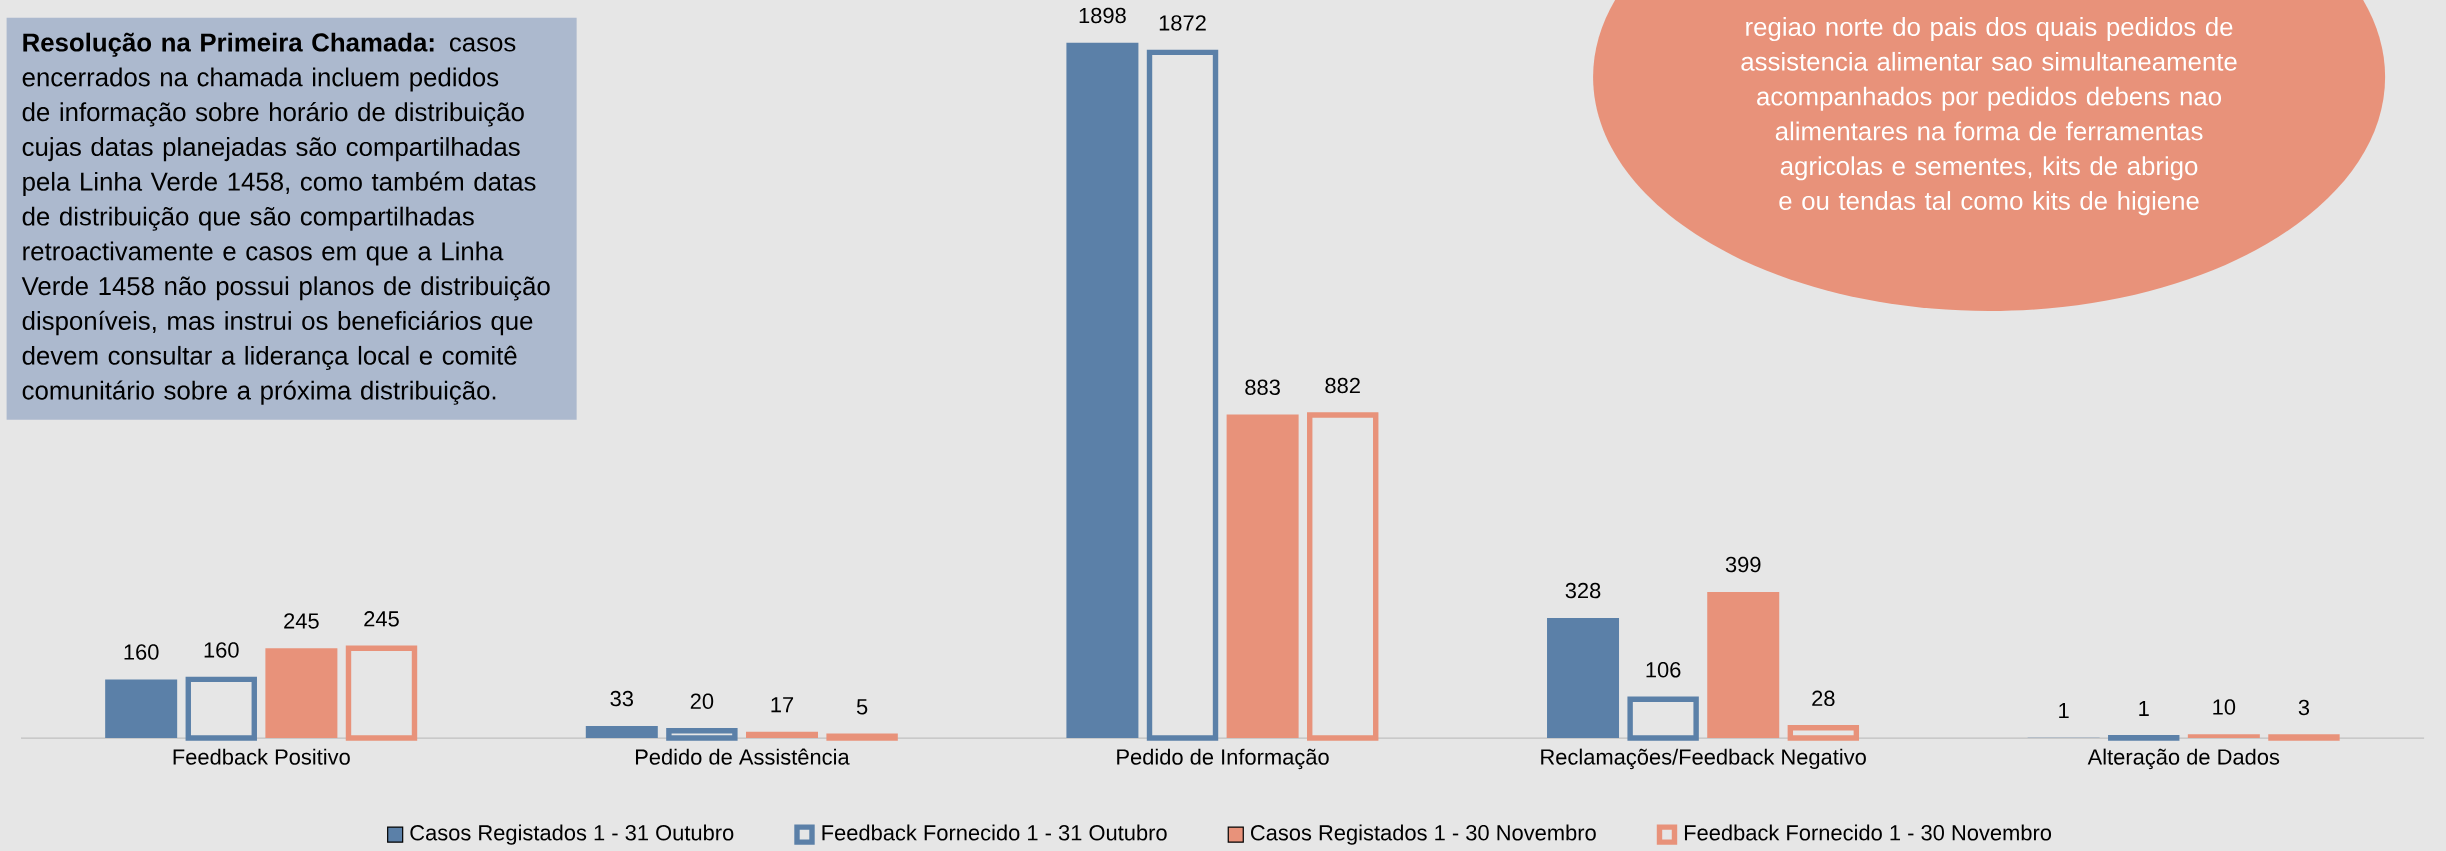  What do you see at coordinates (1823, 698) in the screenshot?
I see `data-label: 28` at bounding box center [1823, 698].